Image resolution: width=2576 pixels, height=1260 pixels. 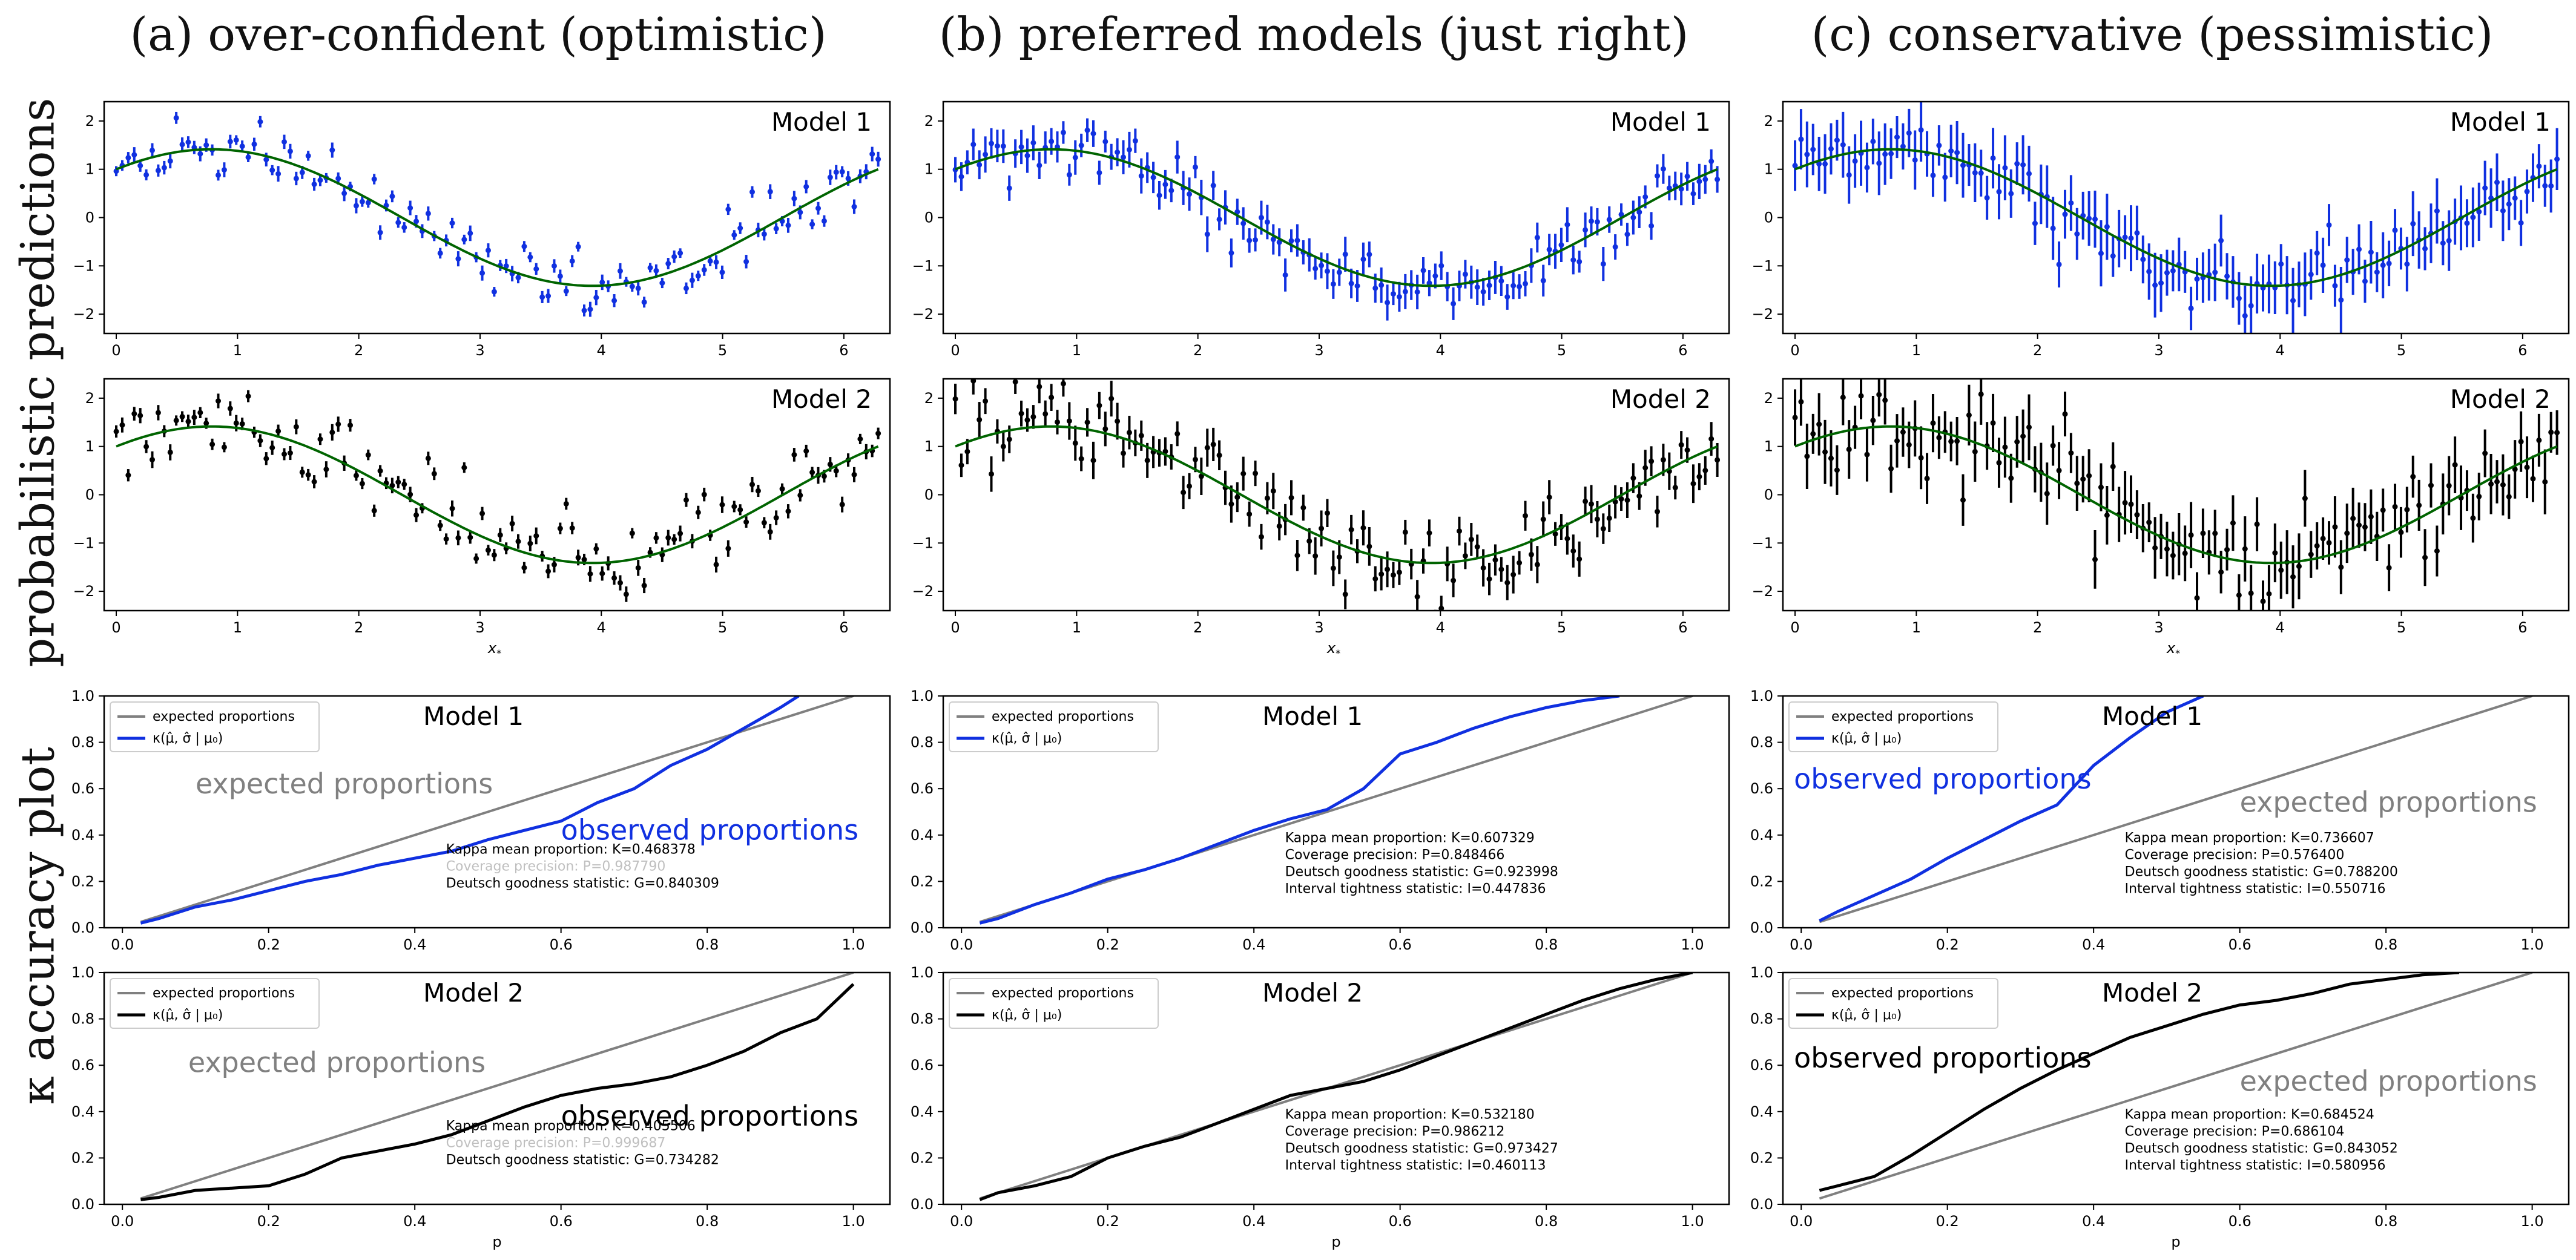 I want to click on y-tick-label: 1, so click(x=1768, y=169).